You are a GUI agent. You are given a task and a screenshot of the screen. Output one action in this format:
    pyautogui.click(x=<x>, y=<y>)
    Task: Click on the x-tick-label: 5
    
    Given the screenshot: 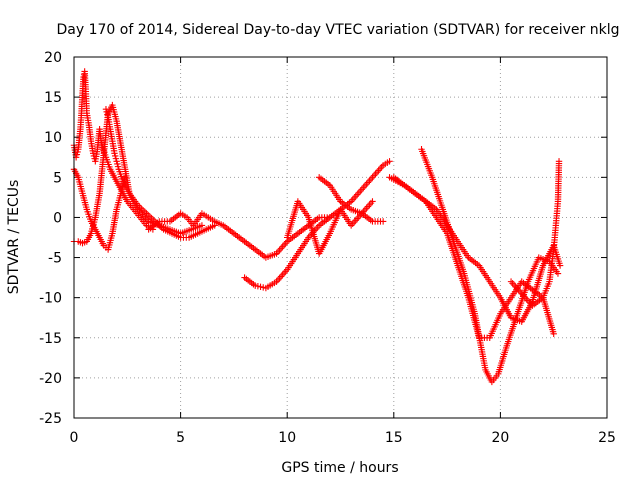 What is the action you would take?
    pyautogui.click(x=180, y=438)
    